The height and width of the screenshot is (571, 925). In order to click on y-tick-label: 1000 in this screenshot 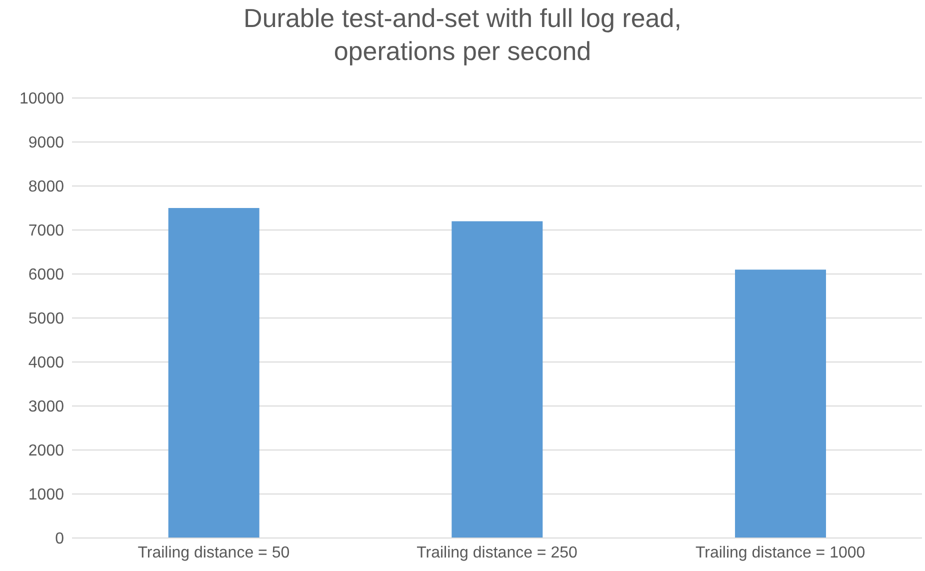, I will do `click(46, 495)`.